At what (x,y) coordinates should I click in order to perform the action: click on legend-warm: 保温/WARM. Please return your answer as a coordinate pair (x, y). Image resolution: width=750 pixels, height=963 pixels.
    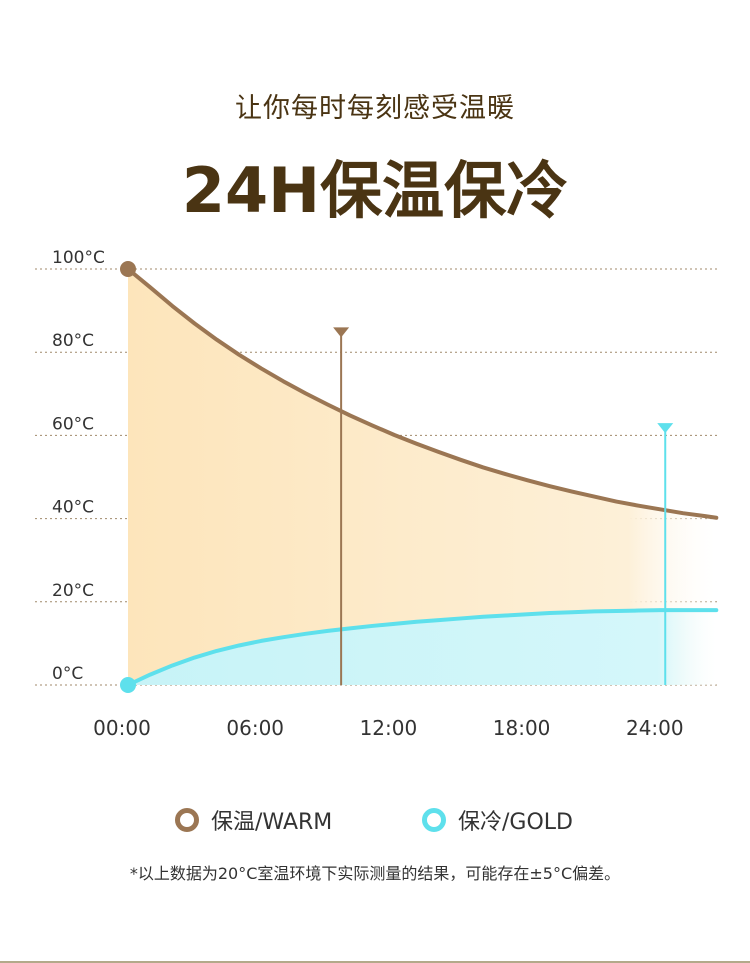
    Looking at the image, I should click on (253, 820).